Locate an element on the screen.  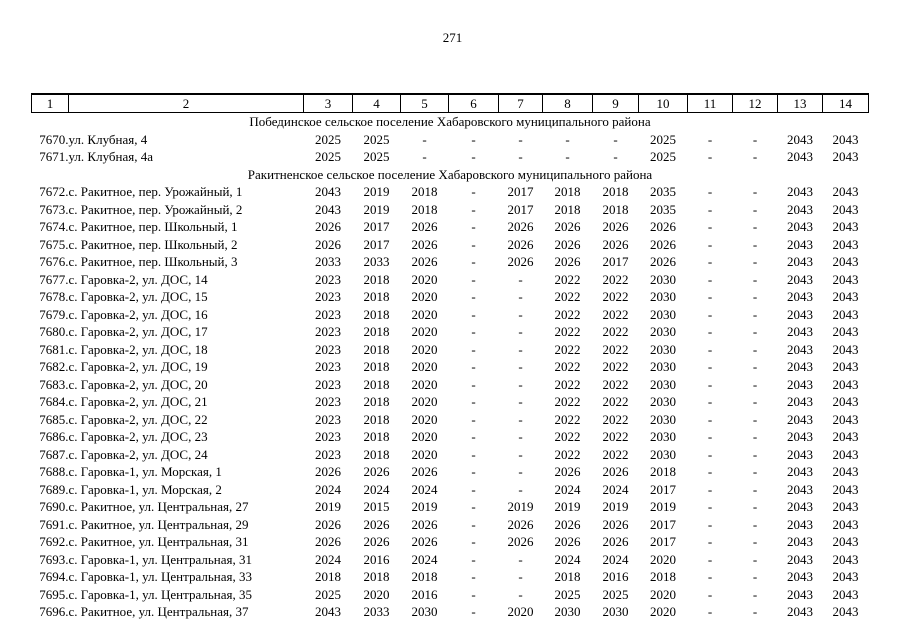
address-cell: с. Гаровка-2, ул. ДОС, 23 is located at coordinates (138, 436).